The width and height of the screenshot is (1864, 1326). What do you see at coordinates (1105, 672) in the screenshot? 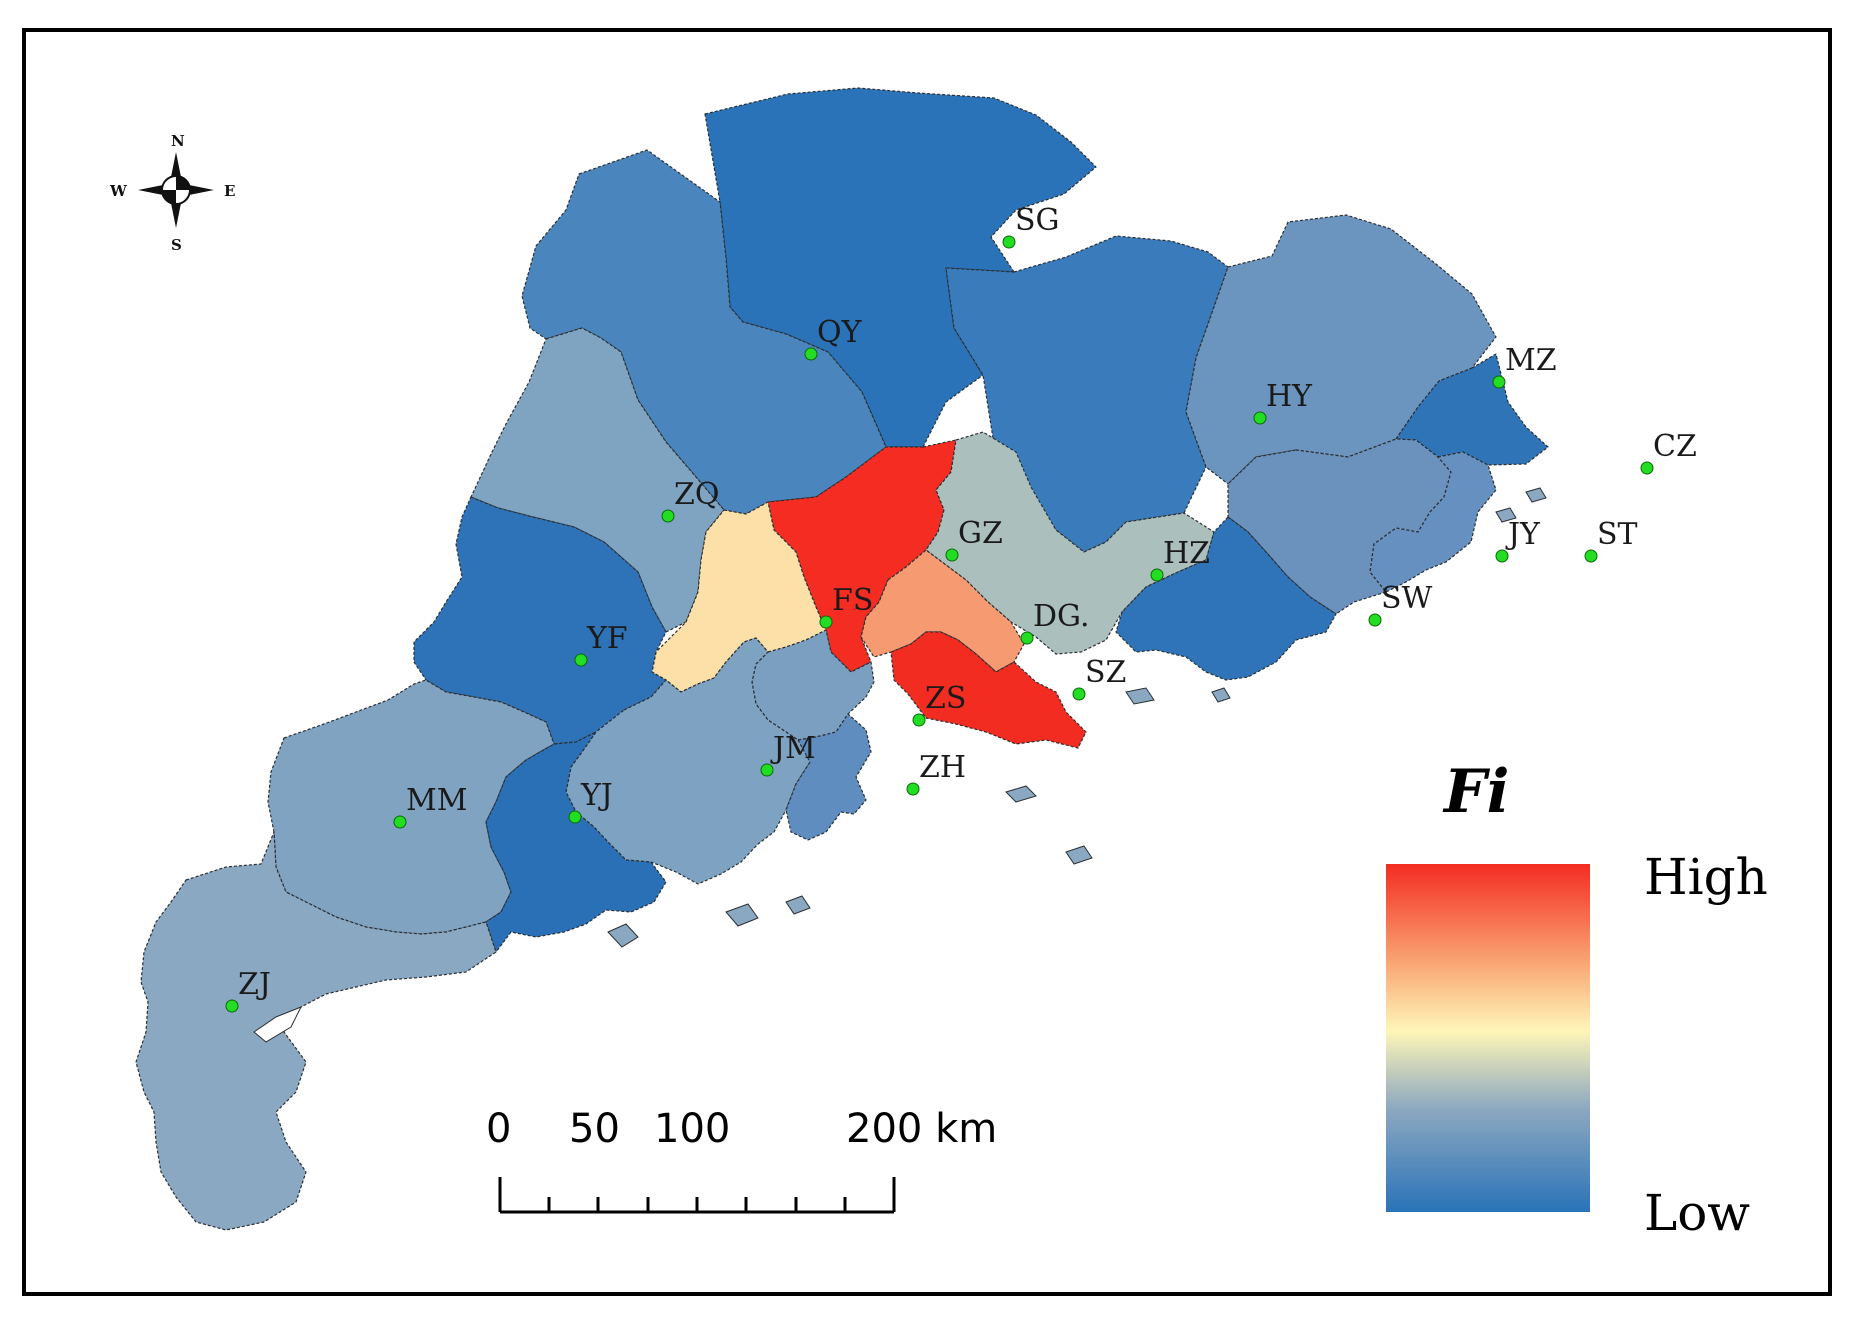
I see `city-label-sz: SZ` at bounding box center [1105, 672].